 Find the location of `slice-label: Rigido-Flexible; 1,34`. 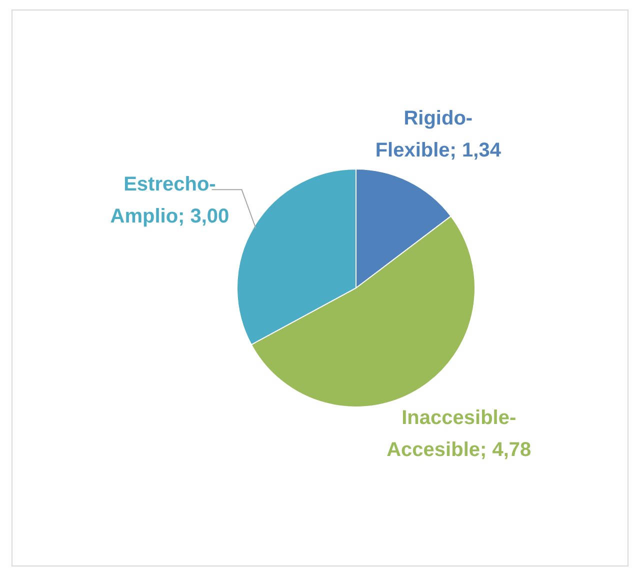

slice-label: Rigido-Flexible; 1,34 is located at coordinates (438, 135).